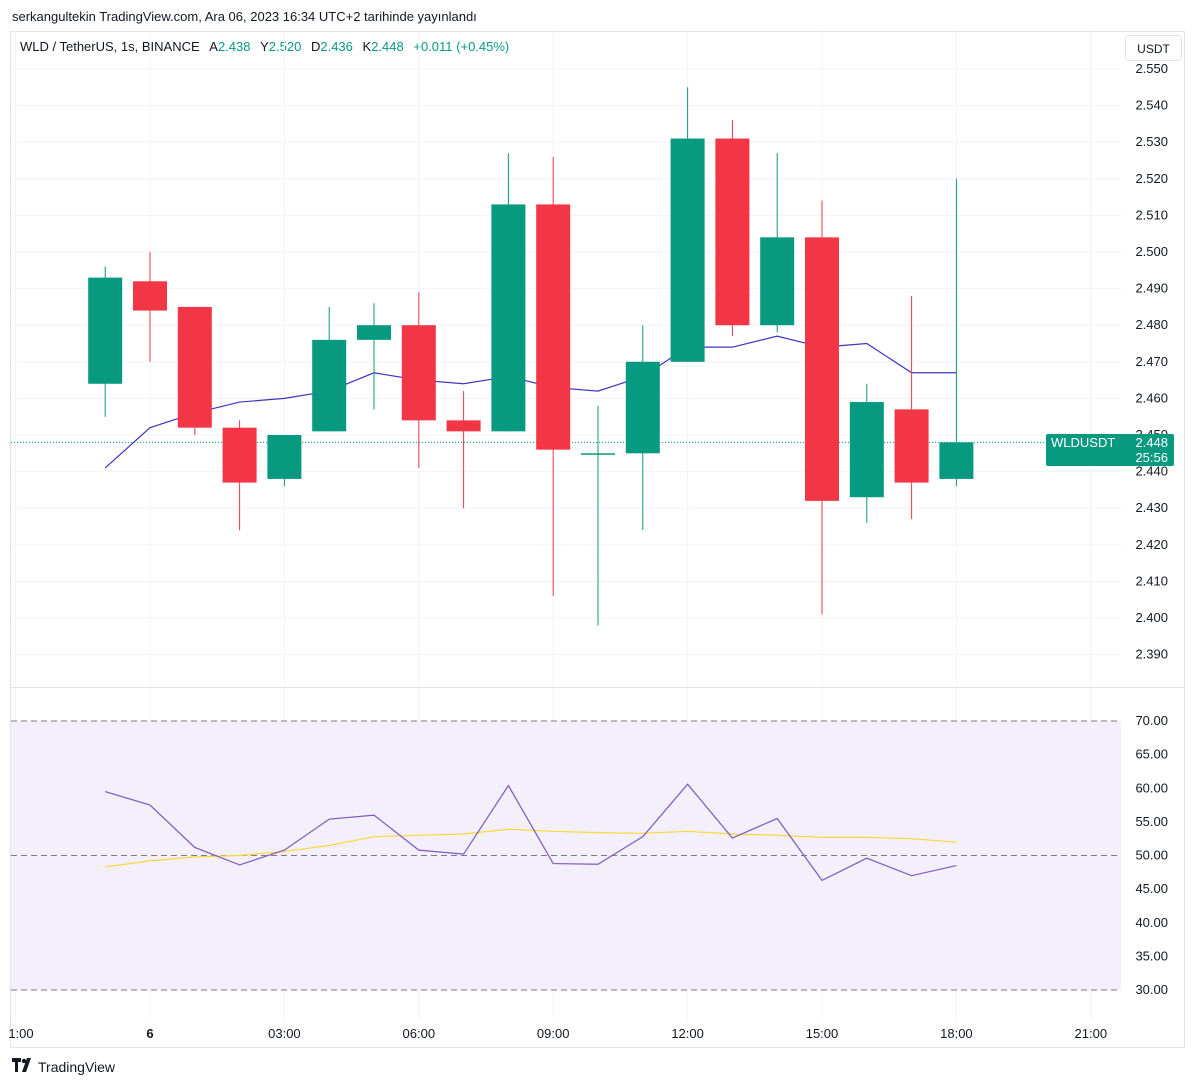 This screenshot has width=1196, height=1087. Describe the element at coordinates (553, 1033) in the screenshot. I see `time-tick-label: 09:00` at that location.